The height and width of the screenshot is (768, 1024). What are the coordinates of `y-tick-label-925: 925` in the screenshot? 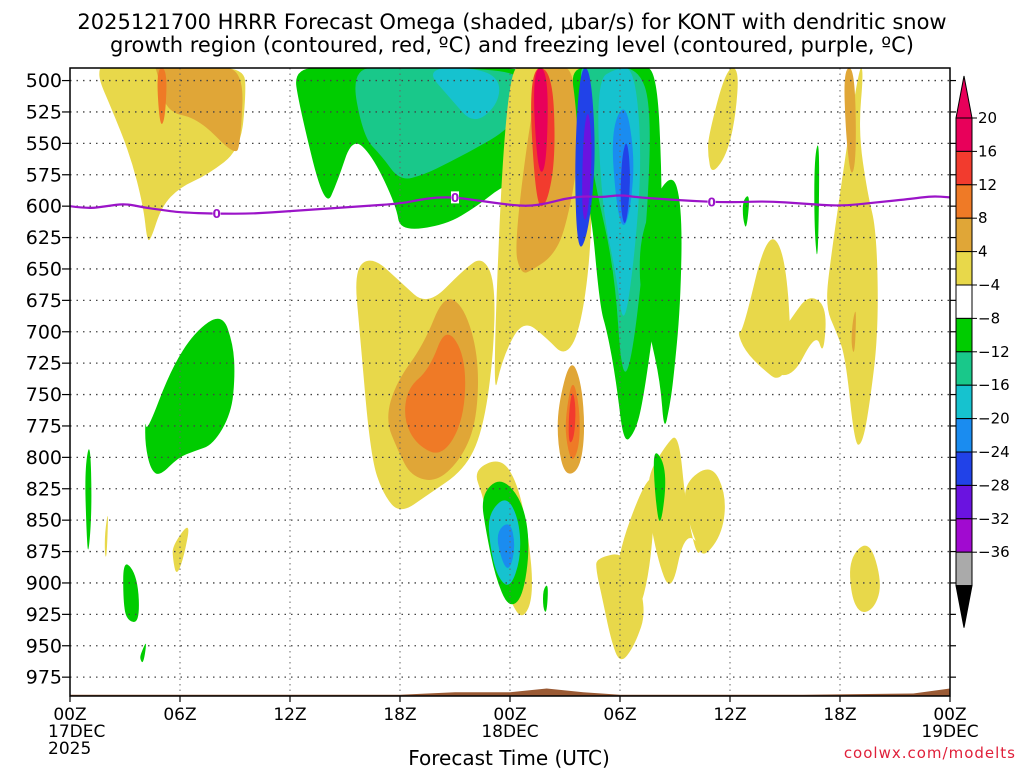 It's located at (44, 615).